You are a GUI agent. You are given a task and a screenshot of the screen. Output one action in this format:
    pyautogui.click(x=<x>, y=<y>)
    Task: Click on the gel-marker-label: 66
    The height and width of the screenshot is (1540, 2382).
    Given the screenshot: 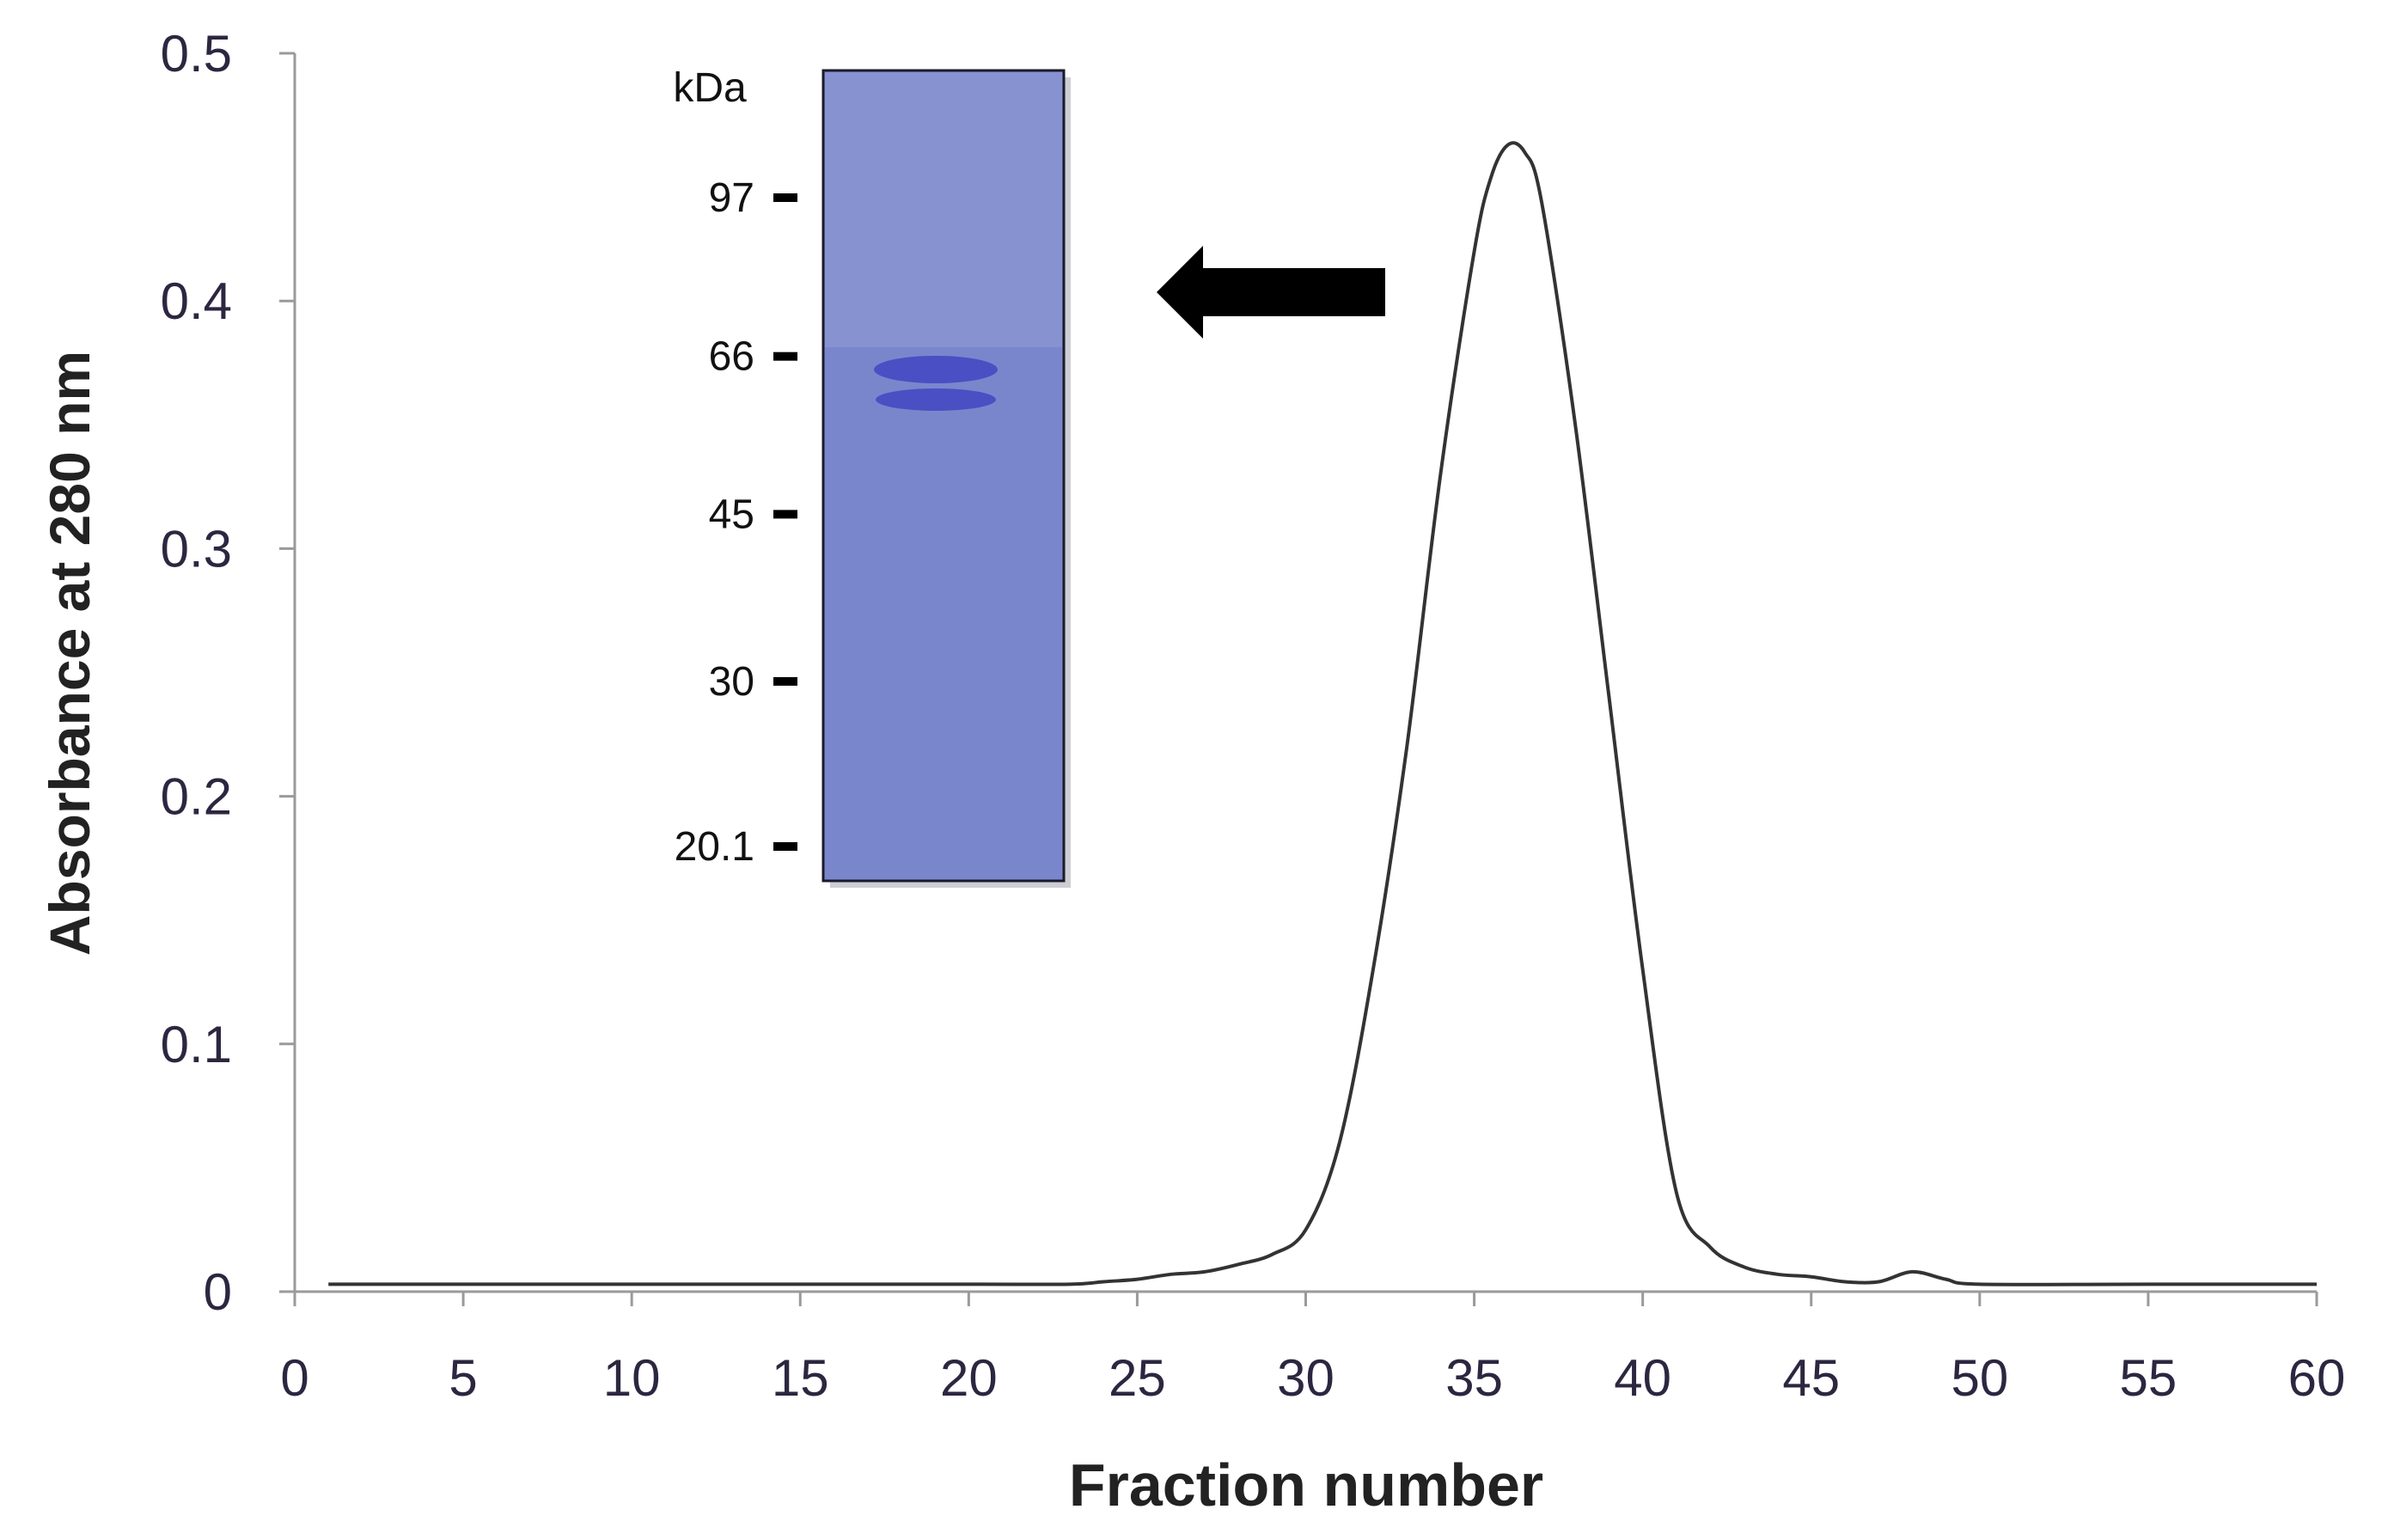 What is the action you would take?
    pyautogui.click(x=731, y=357)
    